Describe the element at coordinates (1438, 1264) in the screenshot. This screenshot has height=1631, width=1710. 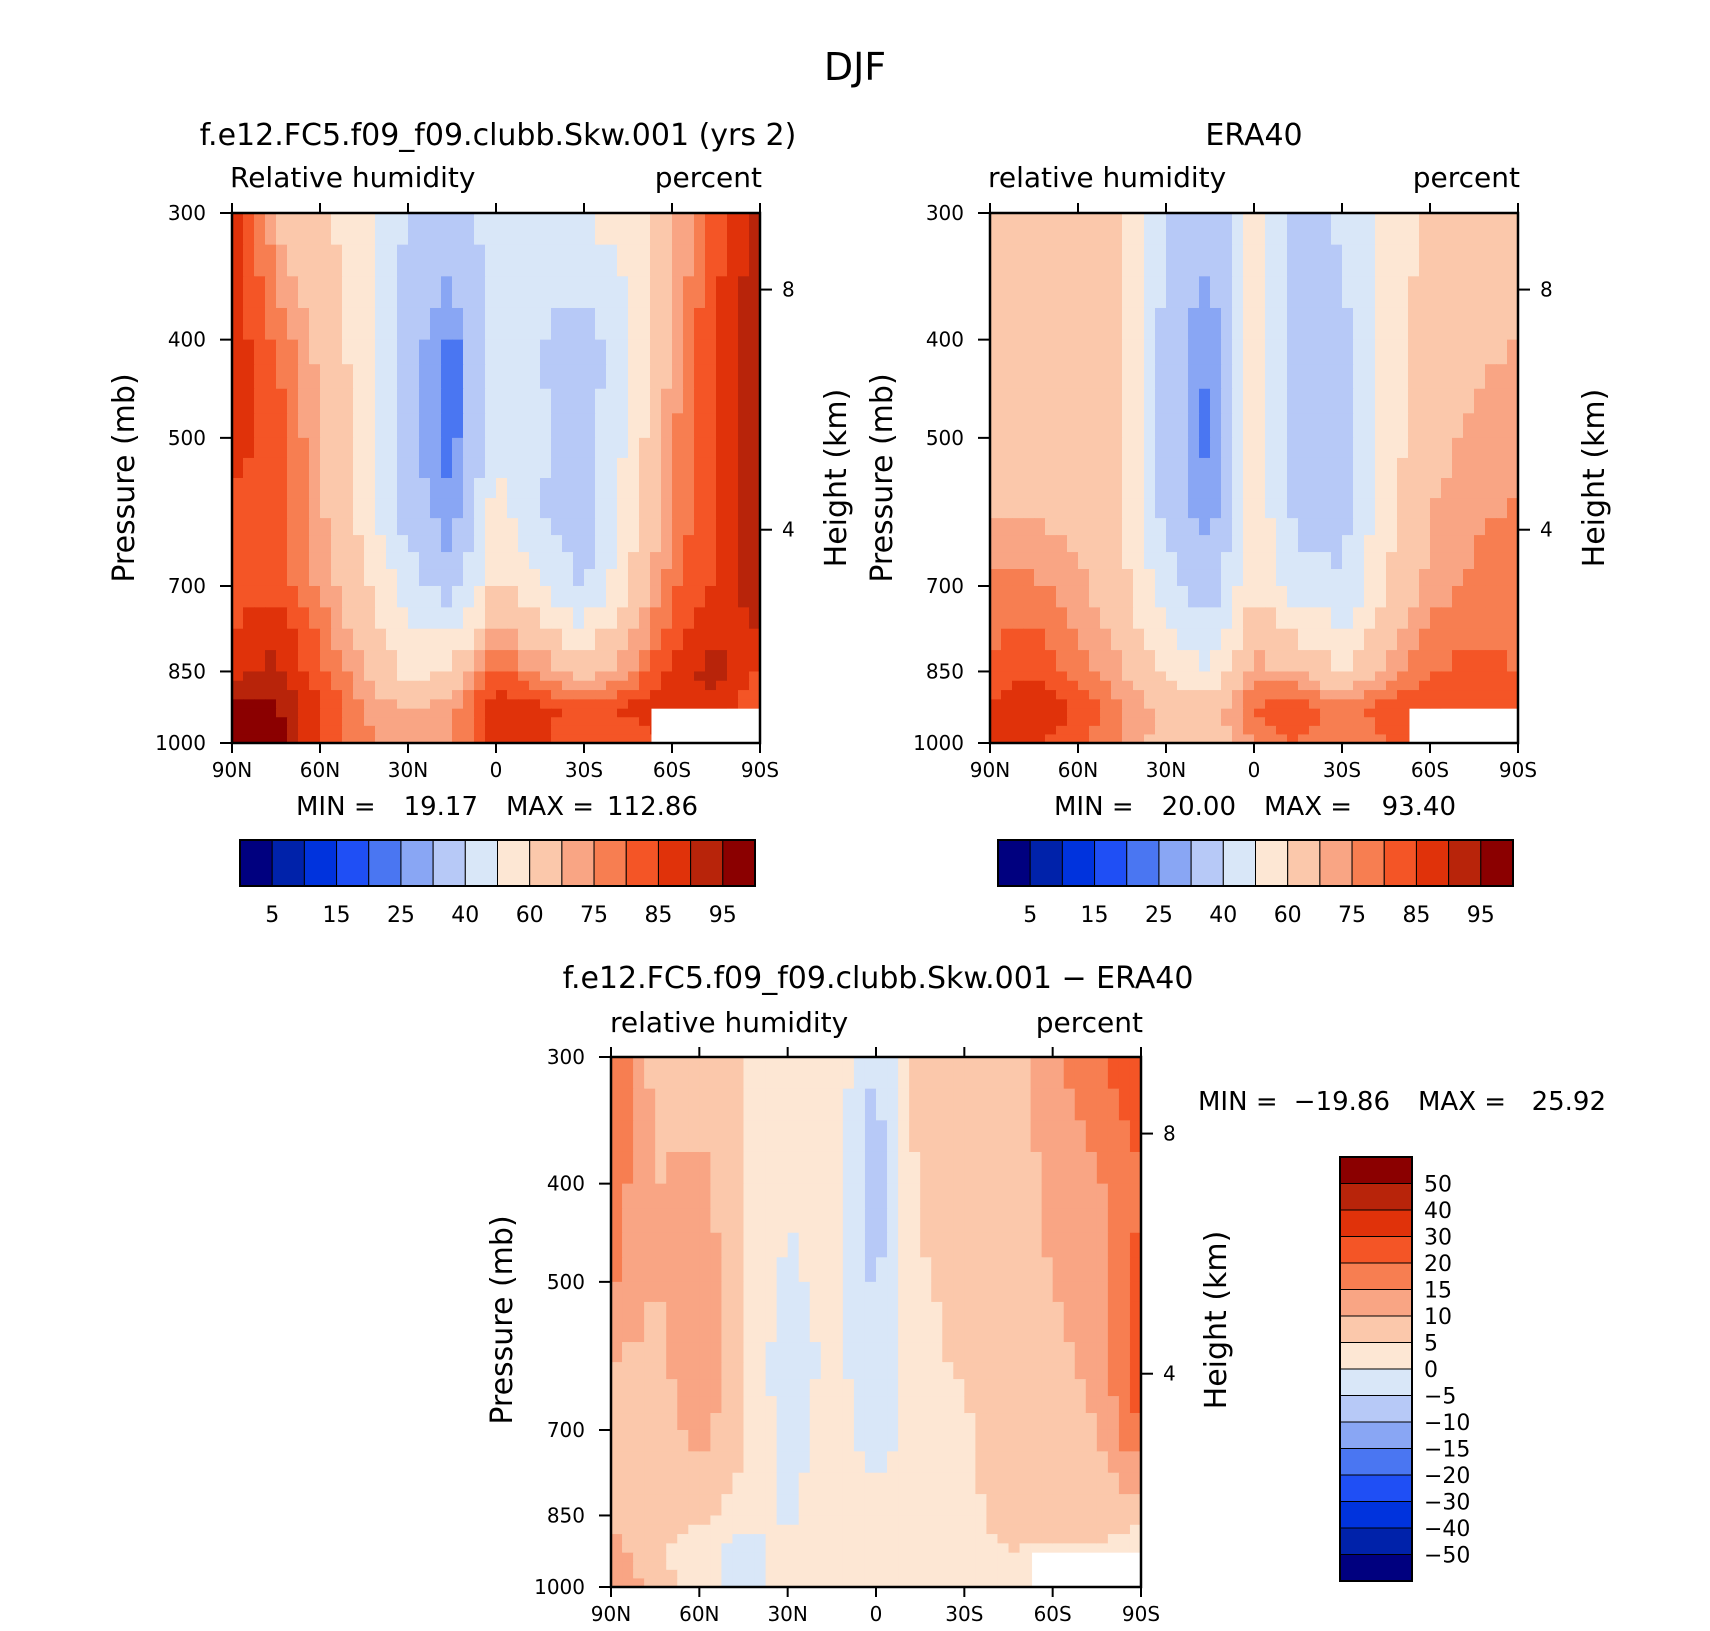
I see `colorbar-label: 20` at that location.